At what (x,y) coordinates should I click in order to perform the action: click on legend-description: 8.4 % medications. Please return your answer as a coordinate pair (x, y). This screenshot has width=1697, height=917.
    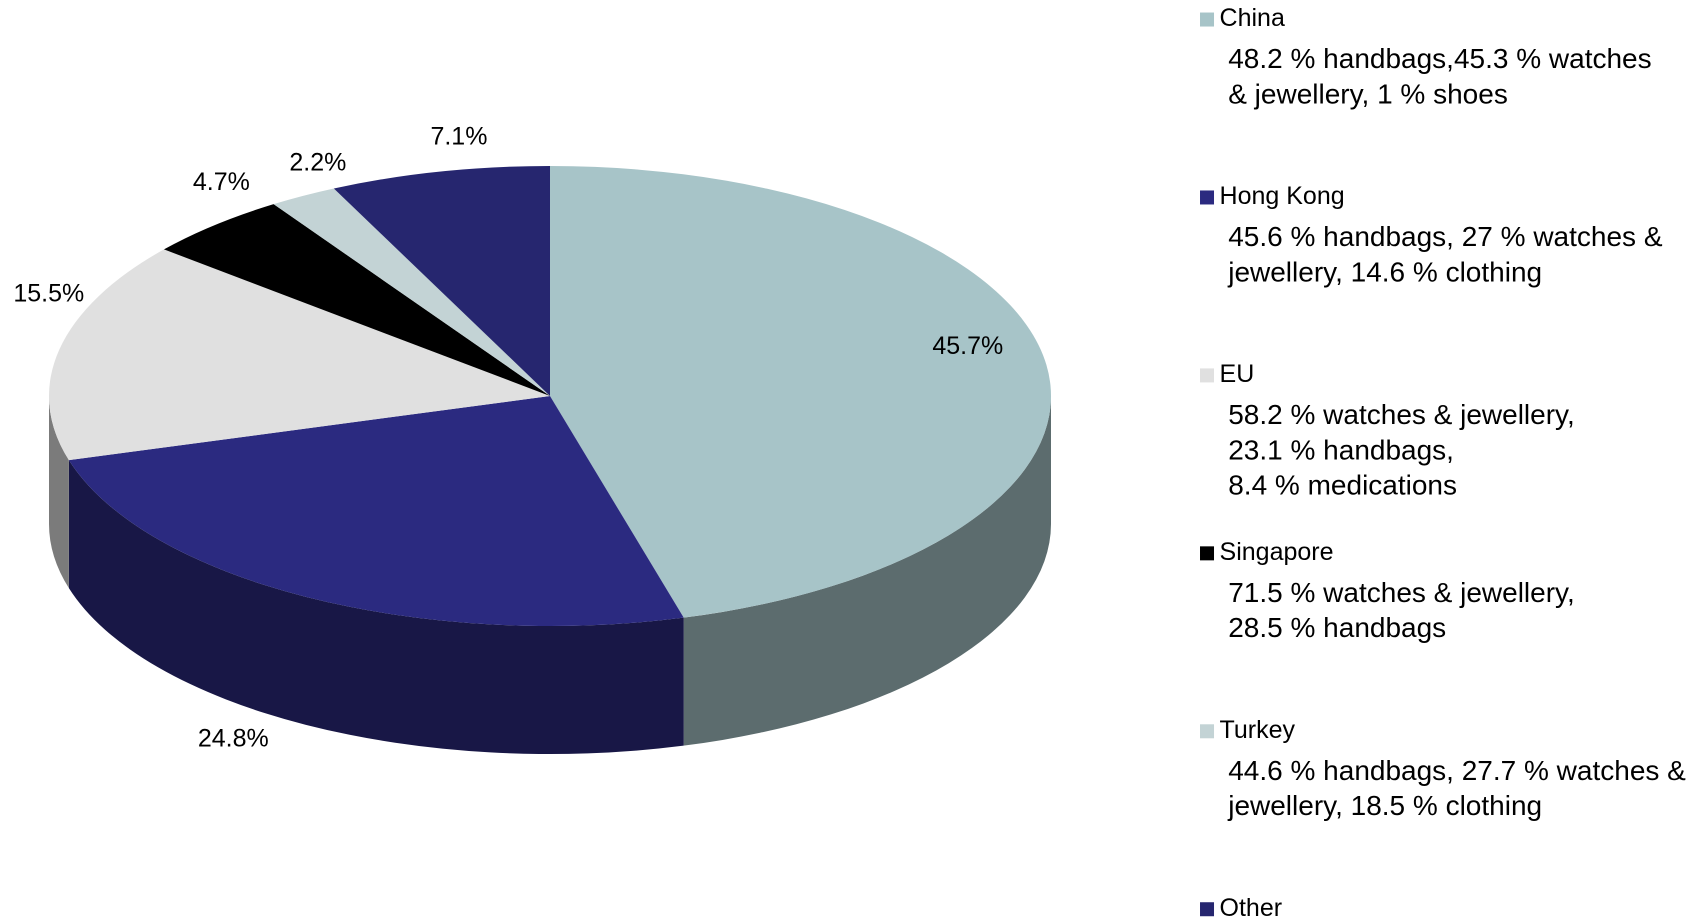
    Looking at the image, I should click on (1342, 485).